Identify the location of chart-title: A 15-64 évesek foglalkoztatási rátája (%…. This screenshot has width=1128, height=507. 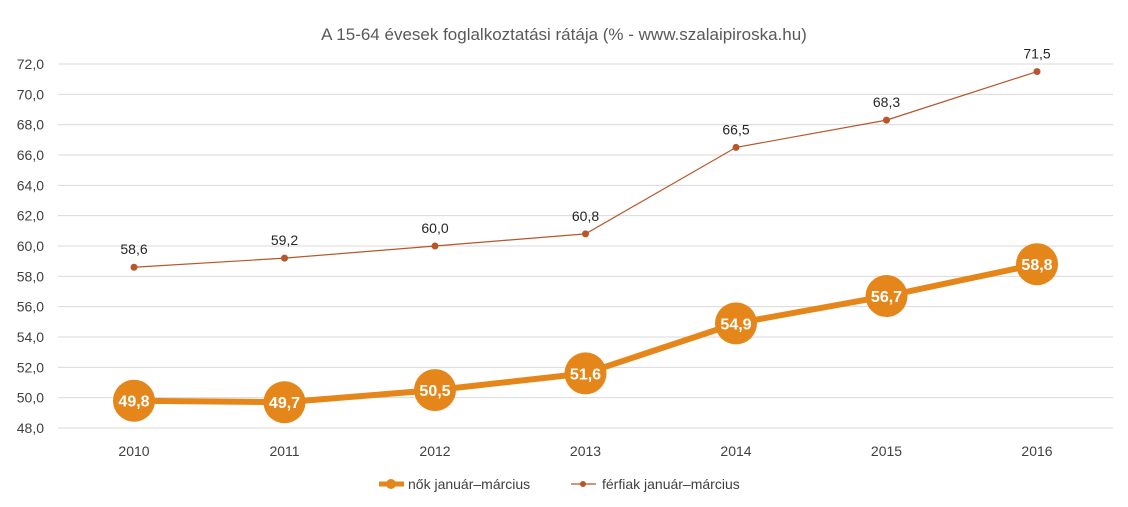
(564, 34).